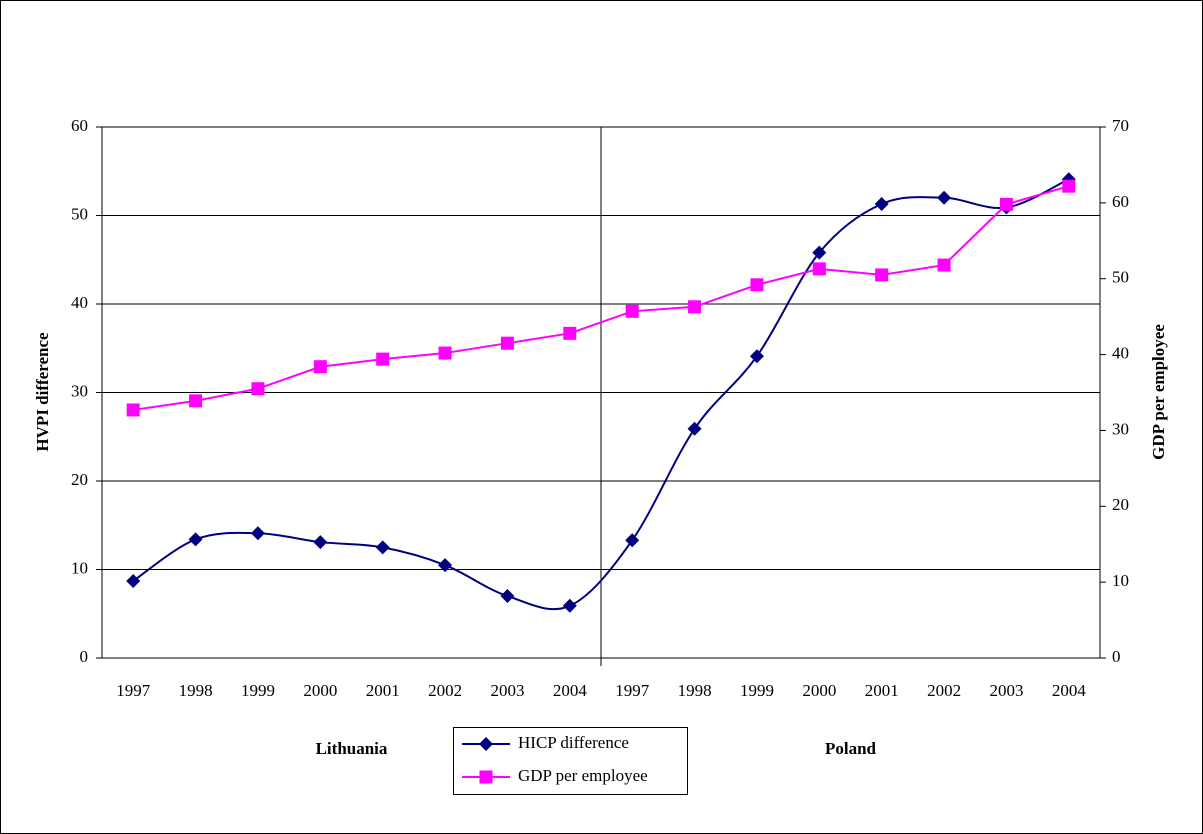 This screenshot has width=1203, height=834. Describe the element at coordinates (42, 392) in the screenshot. I see `y-axis-title: HVPI difference` at that location.